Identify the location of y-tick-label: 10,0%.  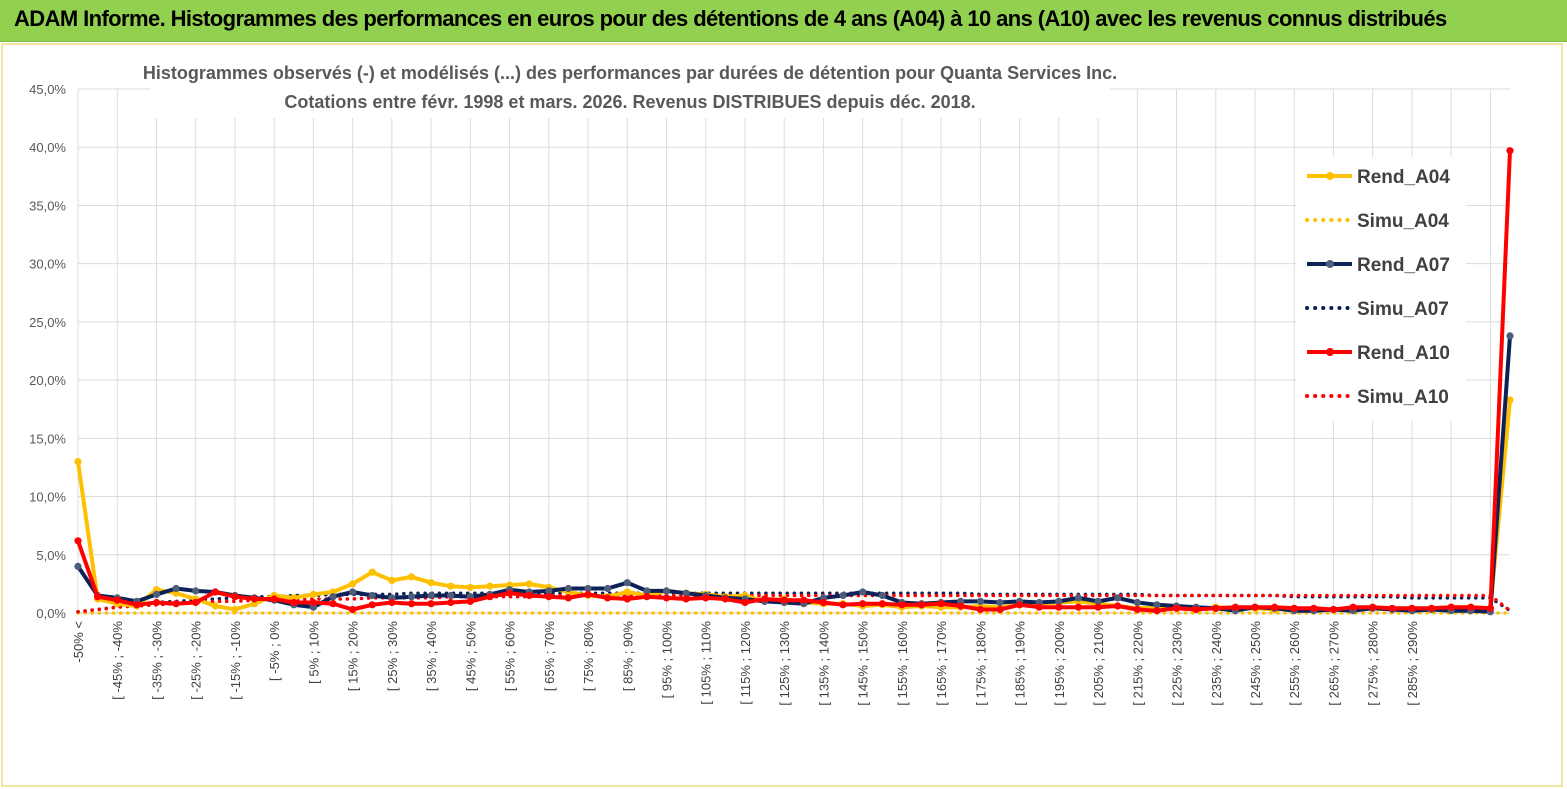
(47, 497).